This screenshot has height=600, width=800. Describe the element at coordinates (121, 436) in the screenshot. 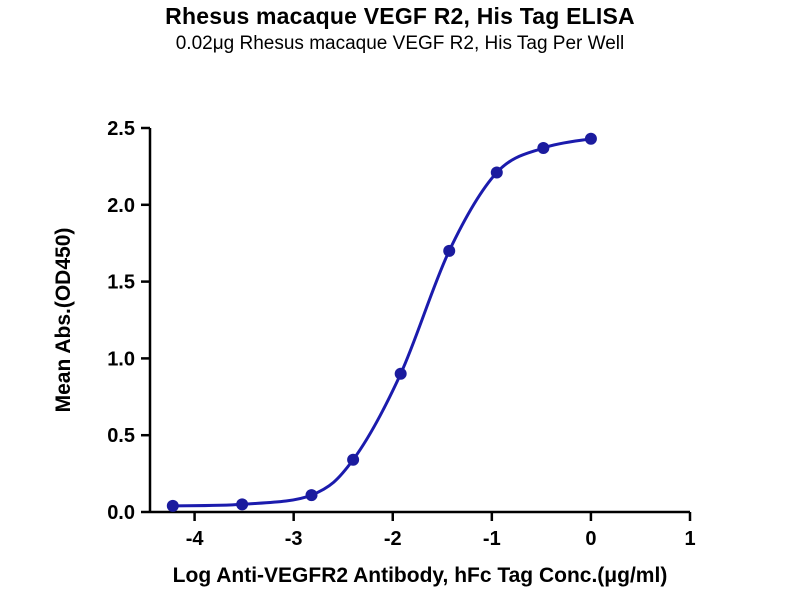

I see `y-tick-label: 0.5` at that location.